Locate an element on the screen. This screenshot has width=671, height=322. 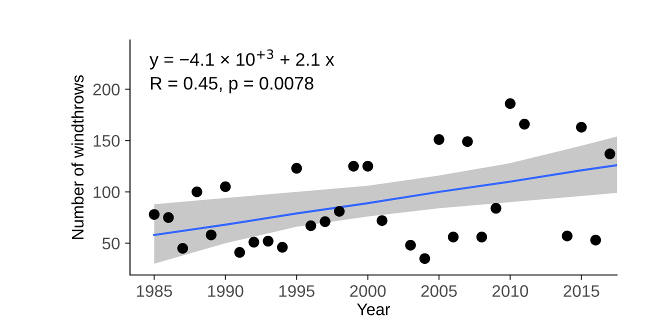
x-tick-label: 1995 is located at coordinates (296, 291).